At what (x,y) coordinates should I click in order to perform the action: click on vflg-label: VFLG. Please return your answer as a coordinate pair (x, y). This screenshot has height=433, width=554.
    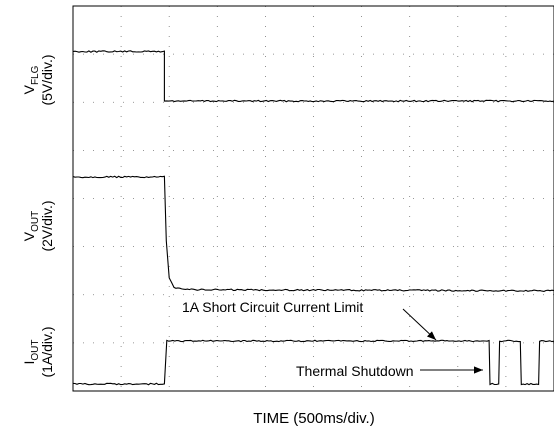
    Looking at the image, I should click on (31, 79).